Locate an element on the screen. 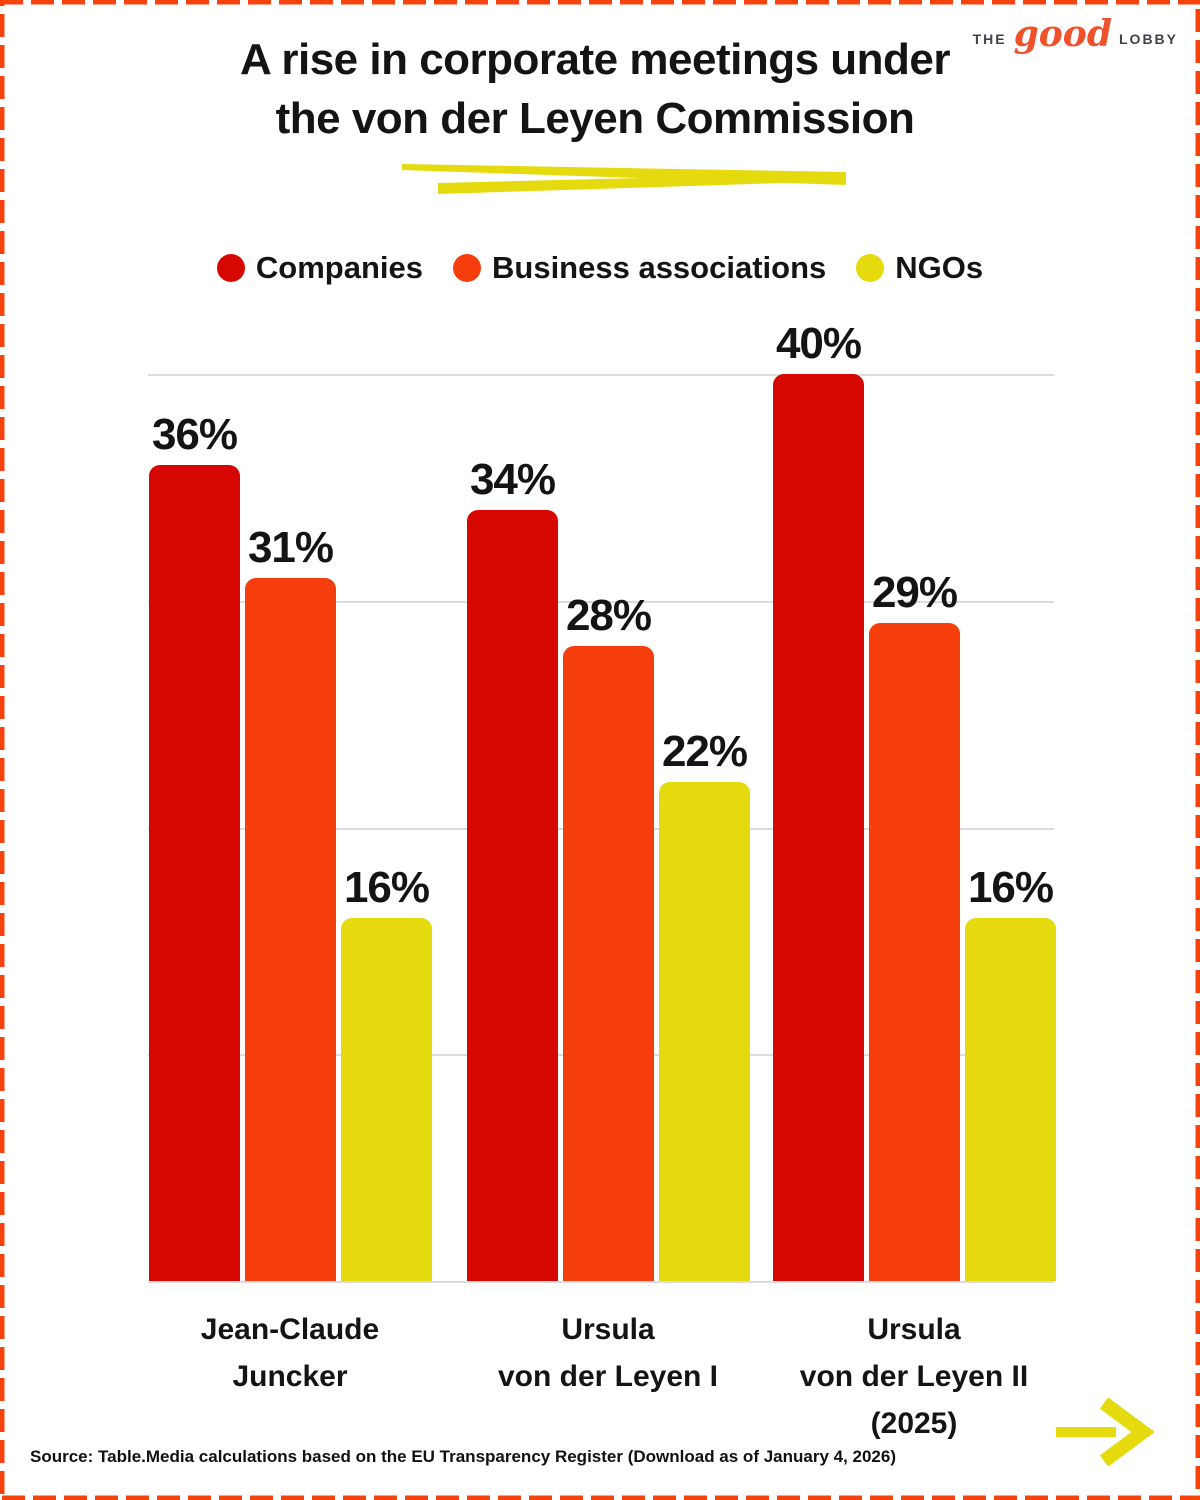 This screenshot has height=1500, width=1200. bar-ngos-group3 is located at coordinates (1010, 1099).